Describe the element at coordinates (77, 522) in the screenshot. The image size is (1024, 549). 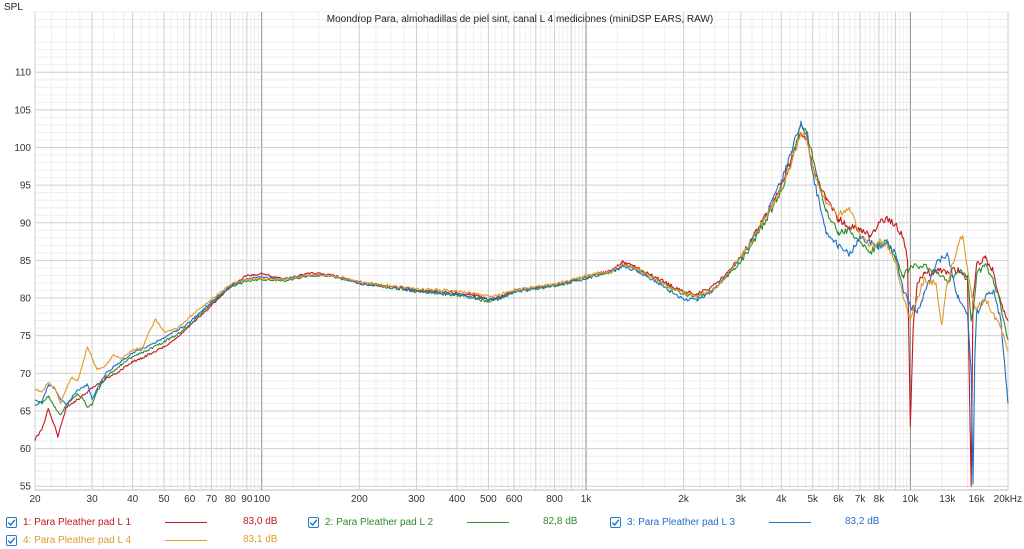
I see `legend-label-1: 1: Para Pleather pad L 1` at that location.